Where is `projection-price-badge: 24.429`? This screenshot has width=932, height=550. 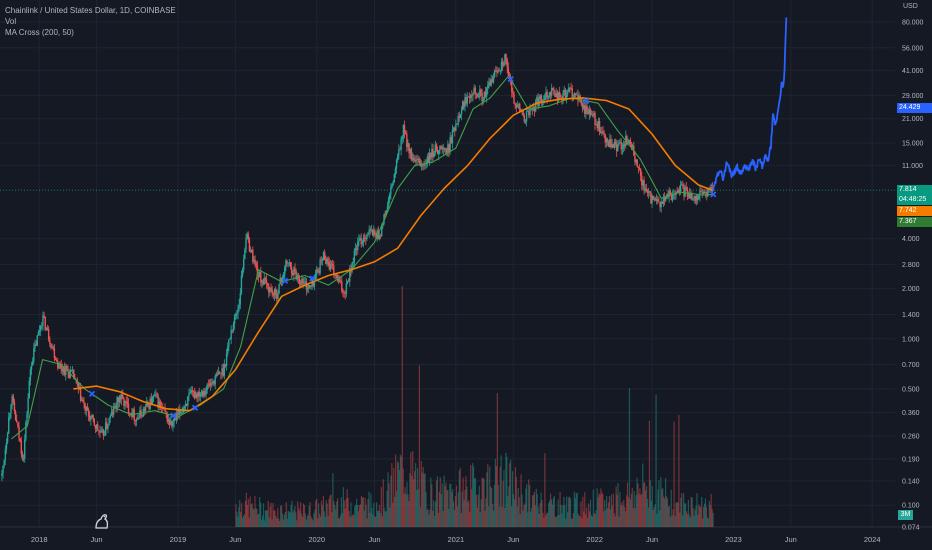
projection-price-badge: 24.429 is located at coordinates (914, 107).